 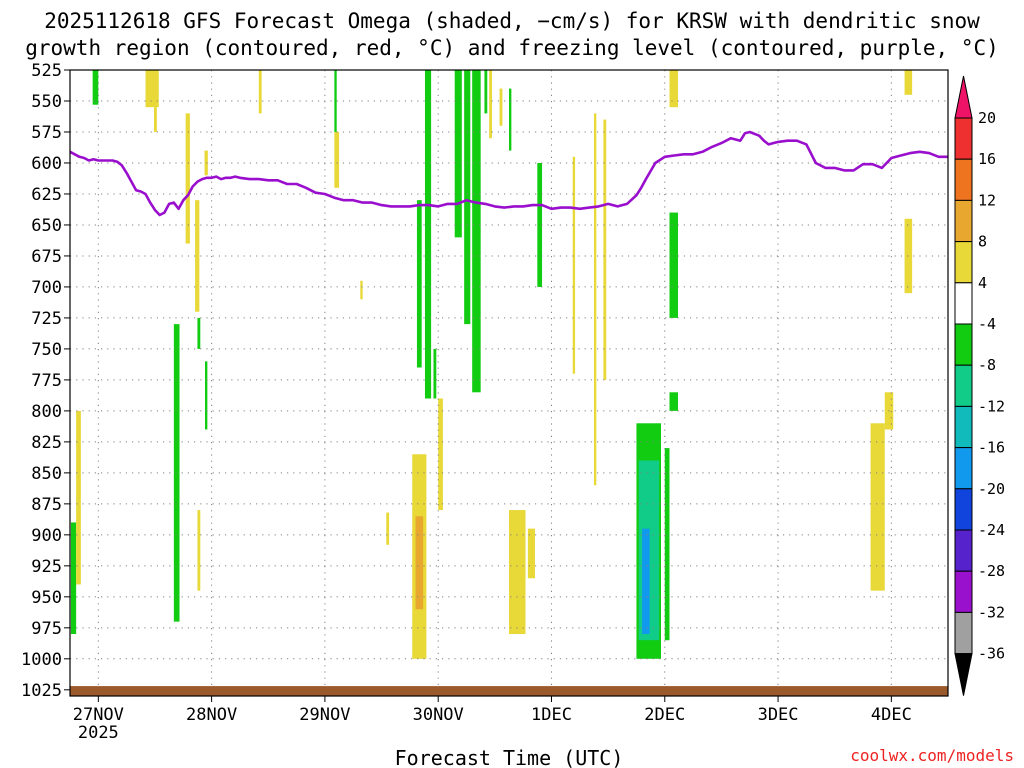 What do you see at coordinates (46, 226) in the screenshot?
I see `y-tick-650: 650` at bounding box center [46, 226].